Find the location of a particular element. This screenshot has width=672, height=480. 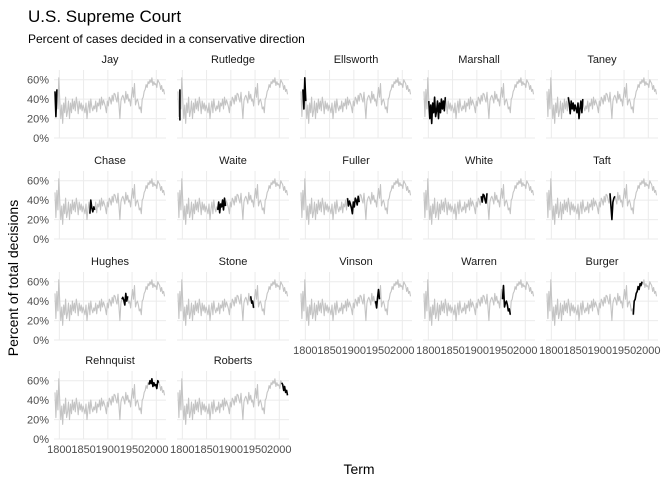

series-line-burger is located at coordinates (637, 298).